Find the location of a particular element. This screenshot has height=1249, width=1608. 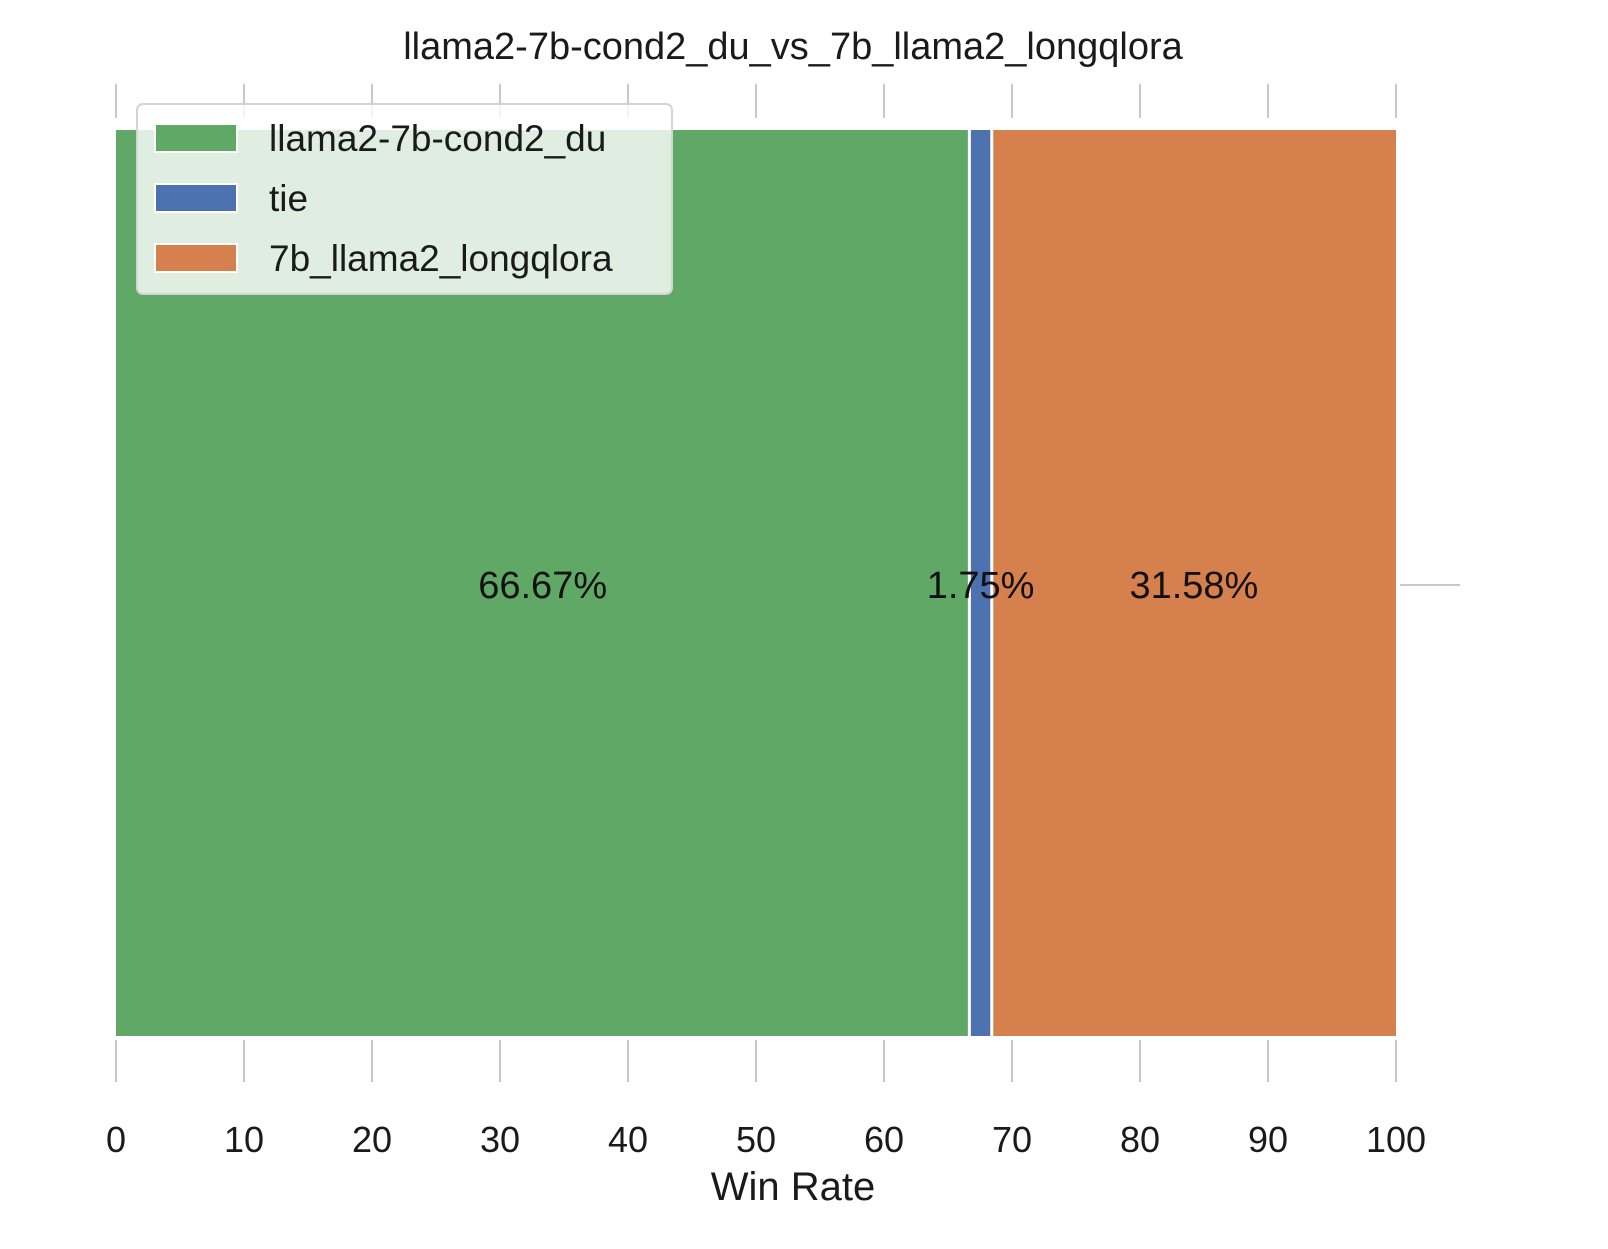

x-tick-label: 50 is located at coordinates (756, 1139).